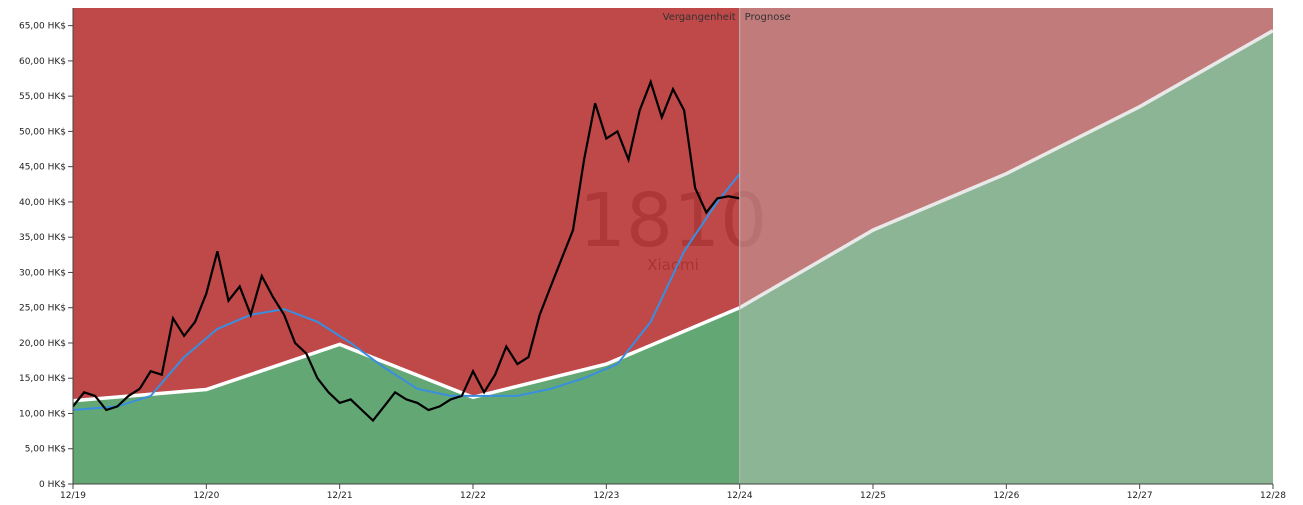 This screenshot has width=1303, height=505. I want to click on x-tick-label: 12/25, so click(873, 496).